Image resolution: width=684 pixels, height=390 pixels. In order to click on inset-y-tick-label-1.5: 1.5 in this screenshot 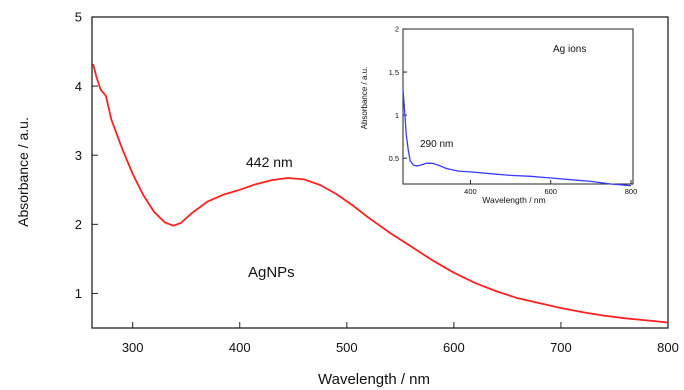, I will do `click(394, 72)`.